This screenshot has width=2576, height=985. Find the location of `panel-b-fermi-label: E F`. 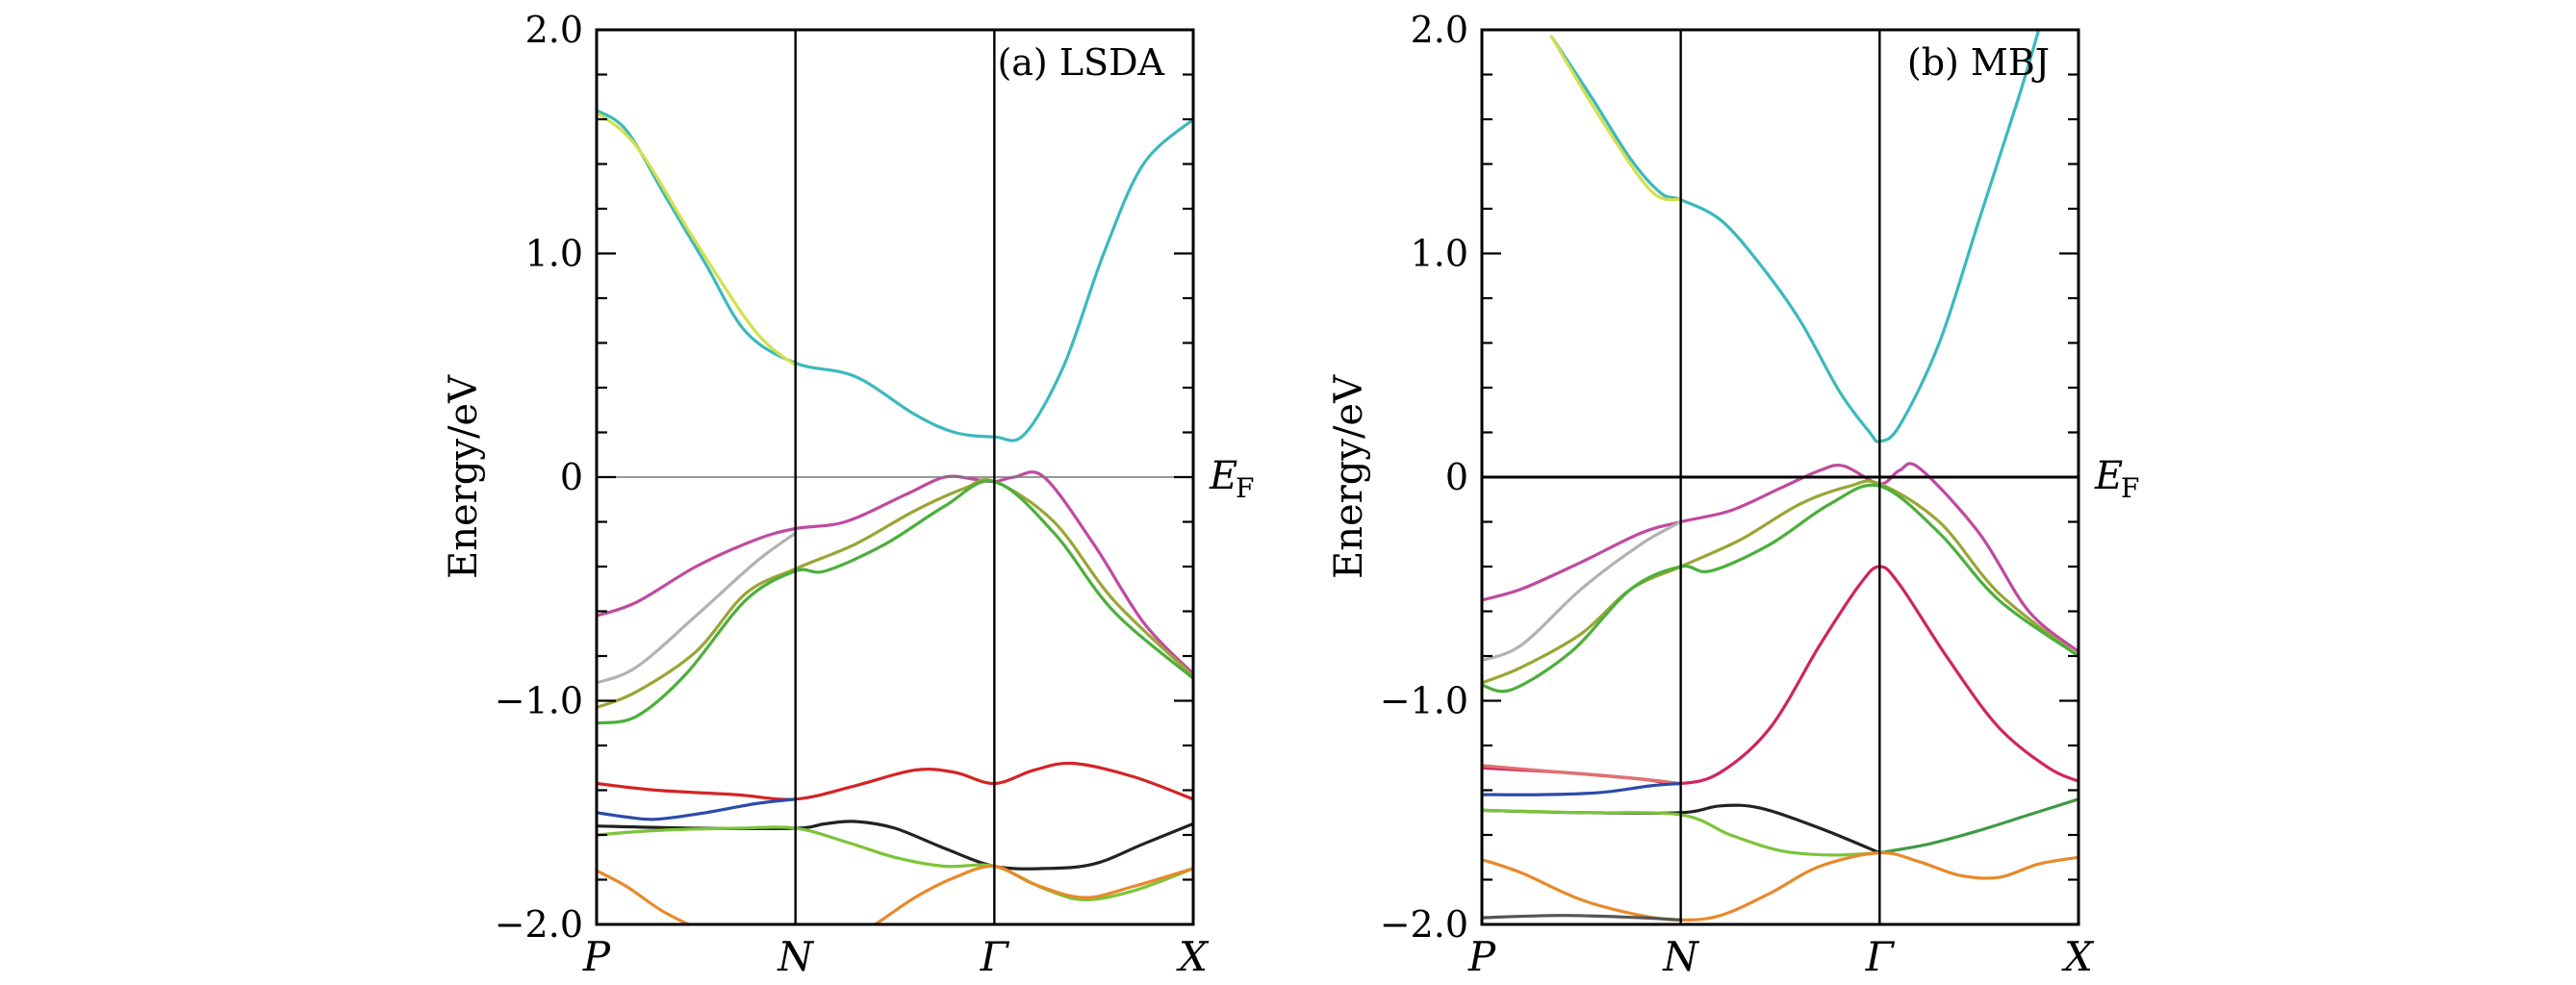

panel-b-fermi-label: E F is located at coordinates (2116, 479).